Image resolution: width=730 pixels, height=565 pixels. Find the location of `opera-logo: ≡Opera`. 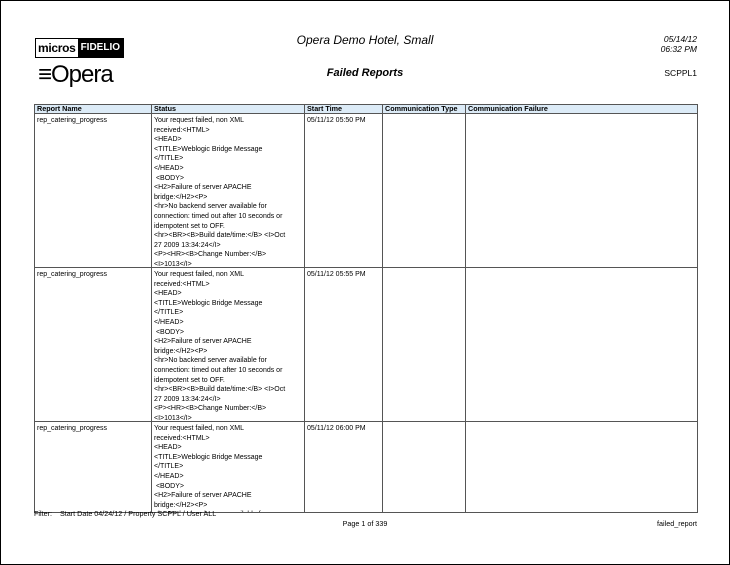

opera-logo: ≡Opera is located at coordinates (76, 75).